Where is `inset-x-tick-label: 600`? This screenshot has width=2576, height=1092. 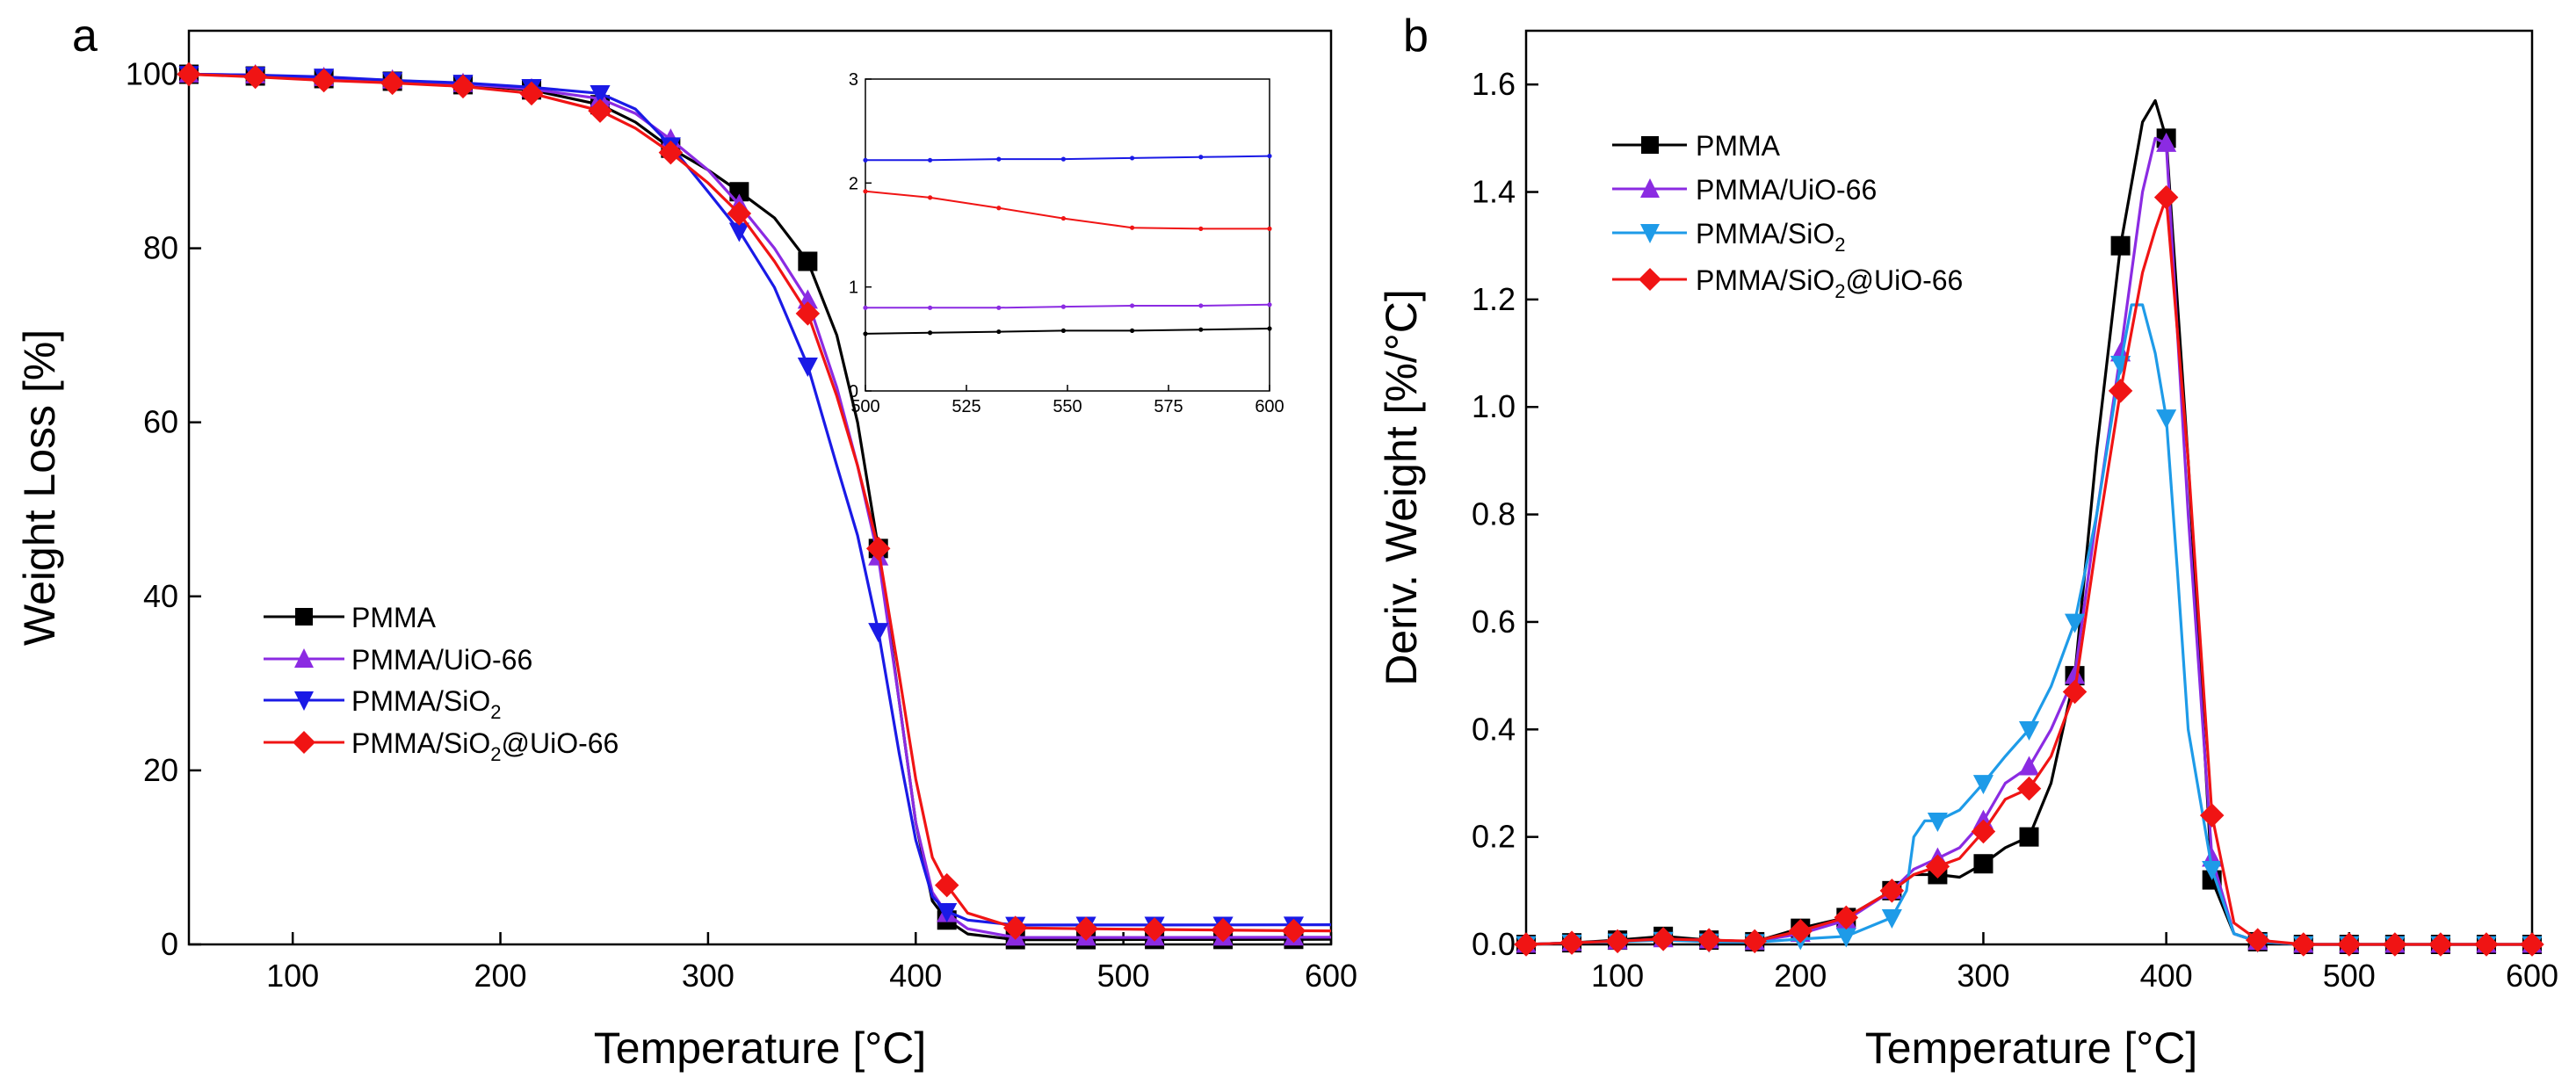
inset-x-tick-label: 600 is located at coordinates (1269, 406).